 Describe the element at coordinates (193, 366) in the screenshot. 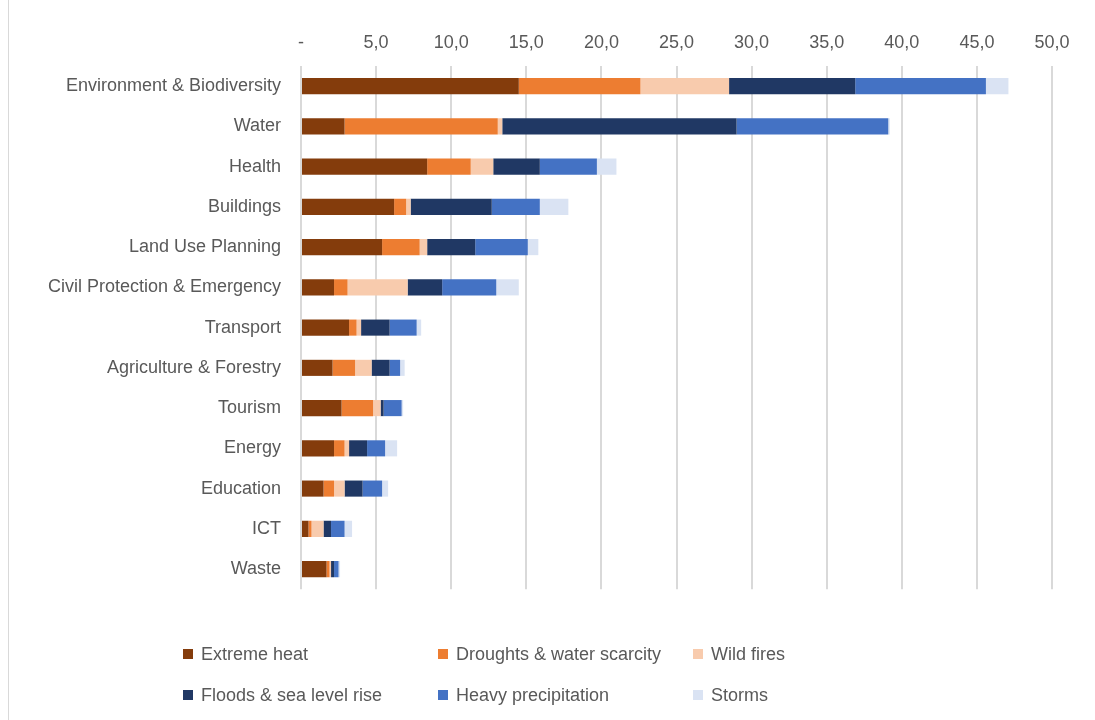

I see `y-tick-label: Agriculture & Forestry` at that location.